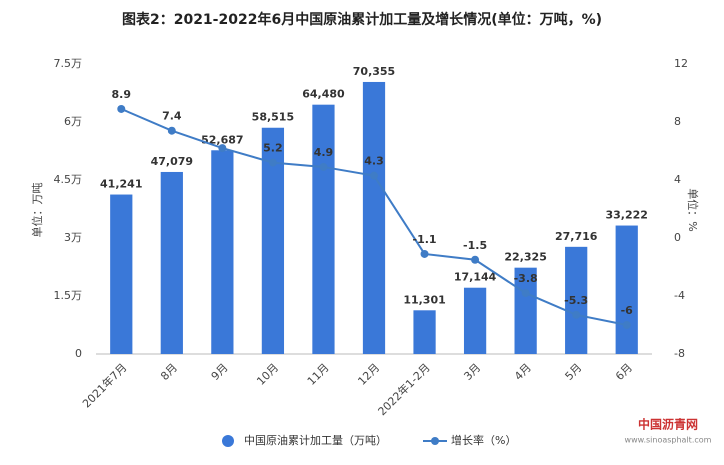  Describe the element at coordinates (267, 374) in the screenshot. I see `x-tick-label: 10月` at that location.